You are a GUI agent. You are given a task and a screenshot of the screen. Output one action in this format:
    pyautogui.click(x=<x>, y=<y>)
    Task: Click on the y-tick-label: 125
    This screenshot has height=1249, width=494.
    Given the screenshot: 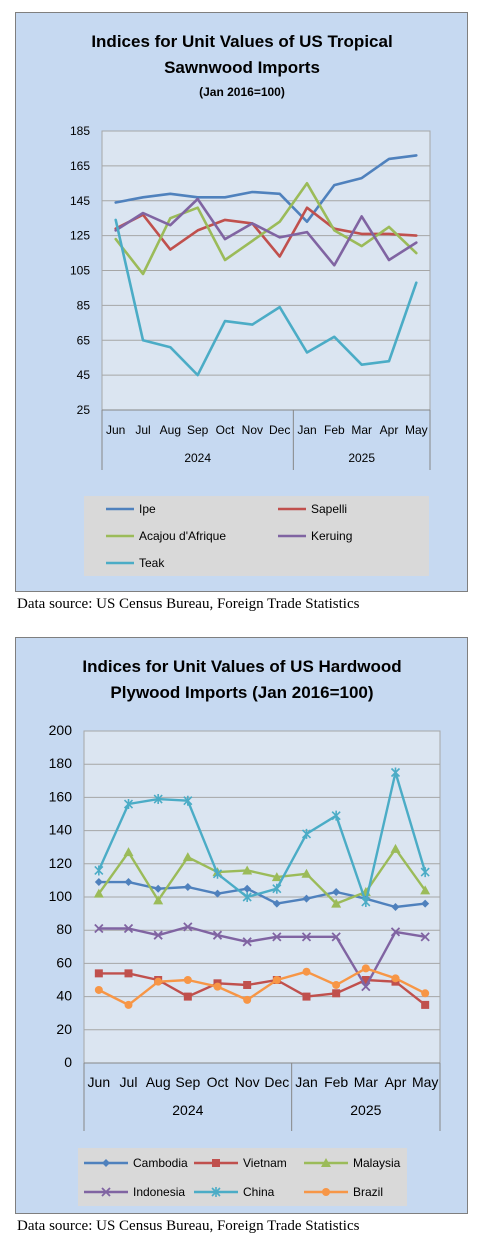 What is the action you would take?
    pyautogui.click(x=80, y=236)
    